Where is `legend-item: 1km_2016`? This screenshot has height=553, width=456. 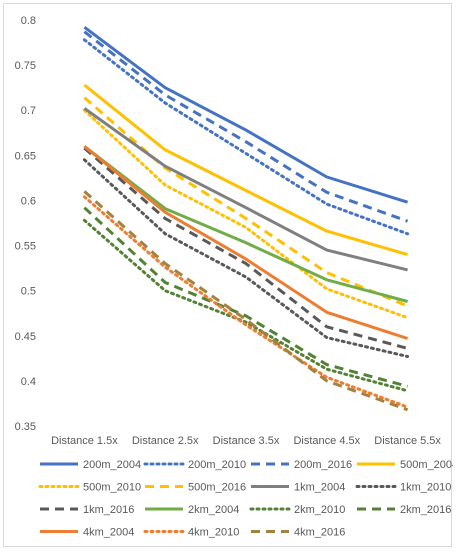 legend-item: 1km_2016 is located at coordinates (87, 510).